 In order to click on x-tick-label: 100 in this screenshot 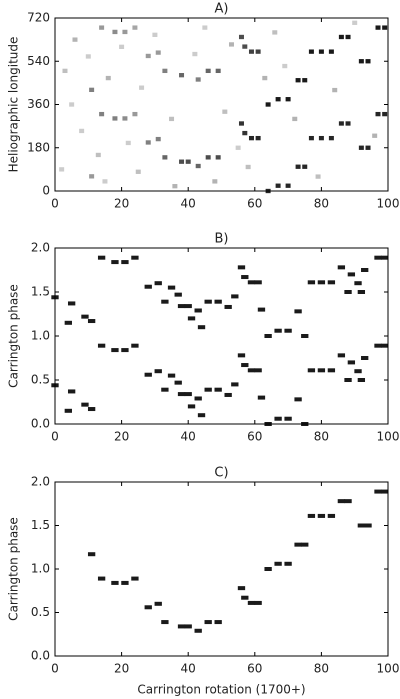, I will do `click(388, 204)`.